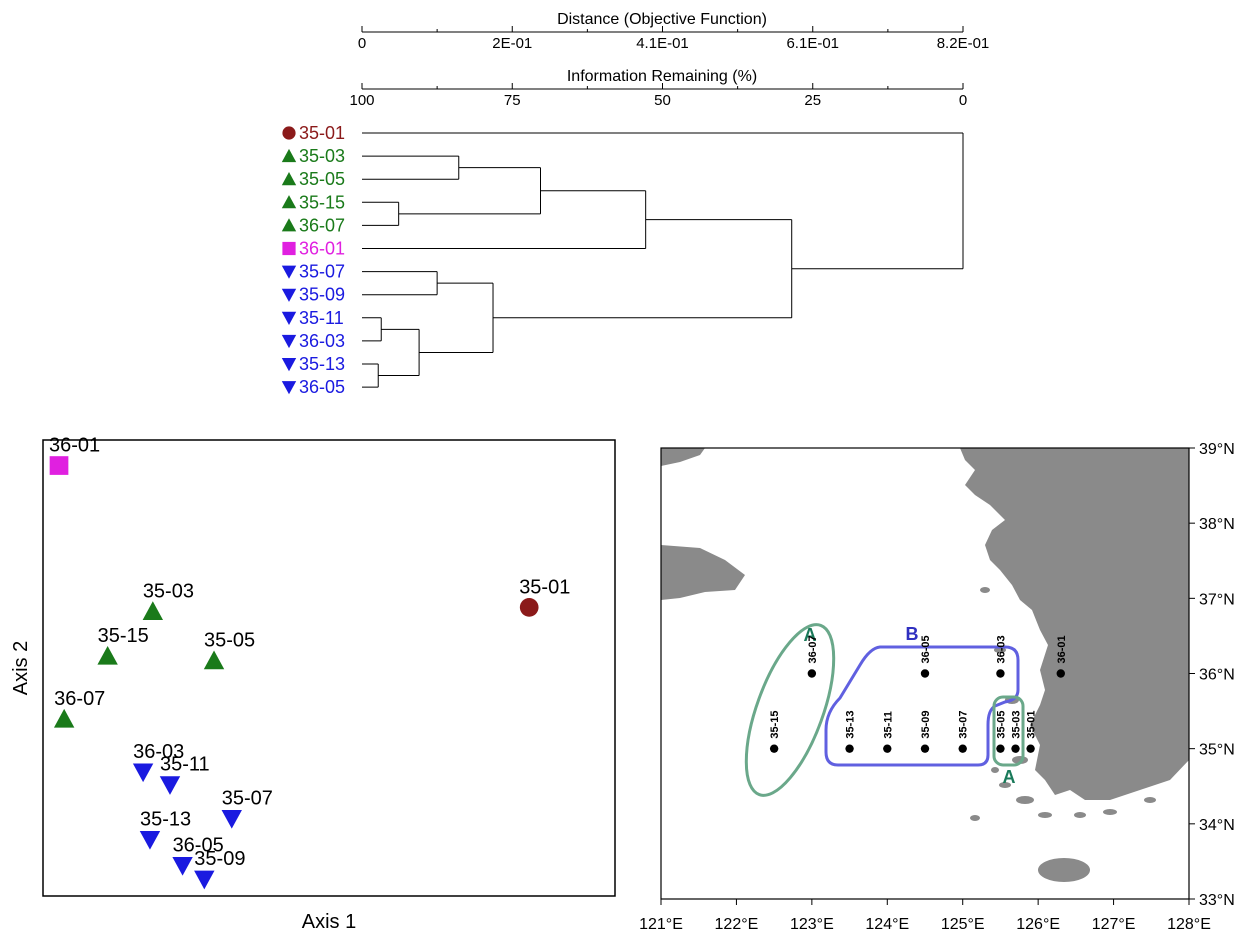 The height and width of the screenshot is (948, 1259). What do you see at coordinates (1062, 649) in the screenshot?
I see `station-label: 36-01` at bounding box center [1062, 649].